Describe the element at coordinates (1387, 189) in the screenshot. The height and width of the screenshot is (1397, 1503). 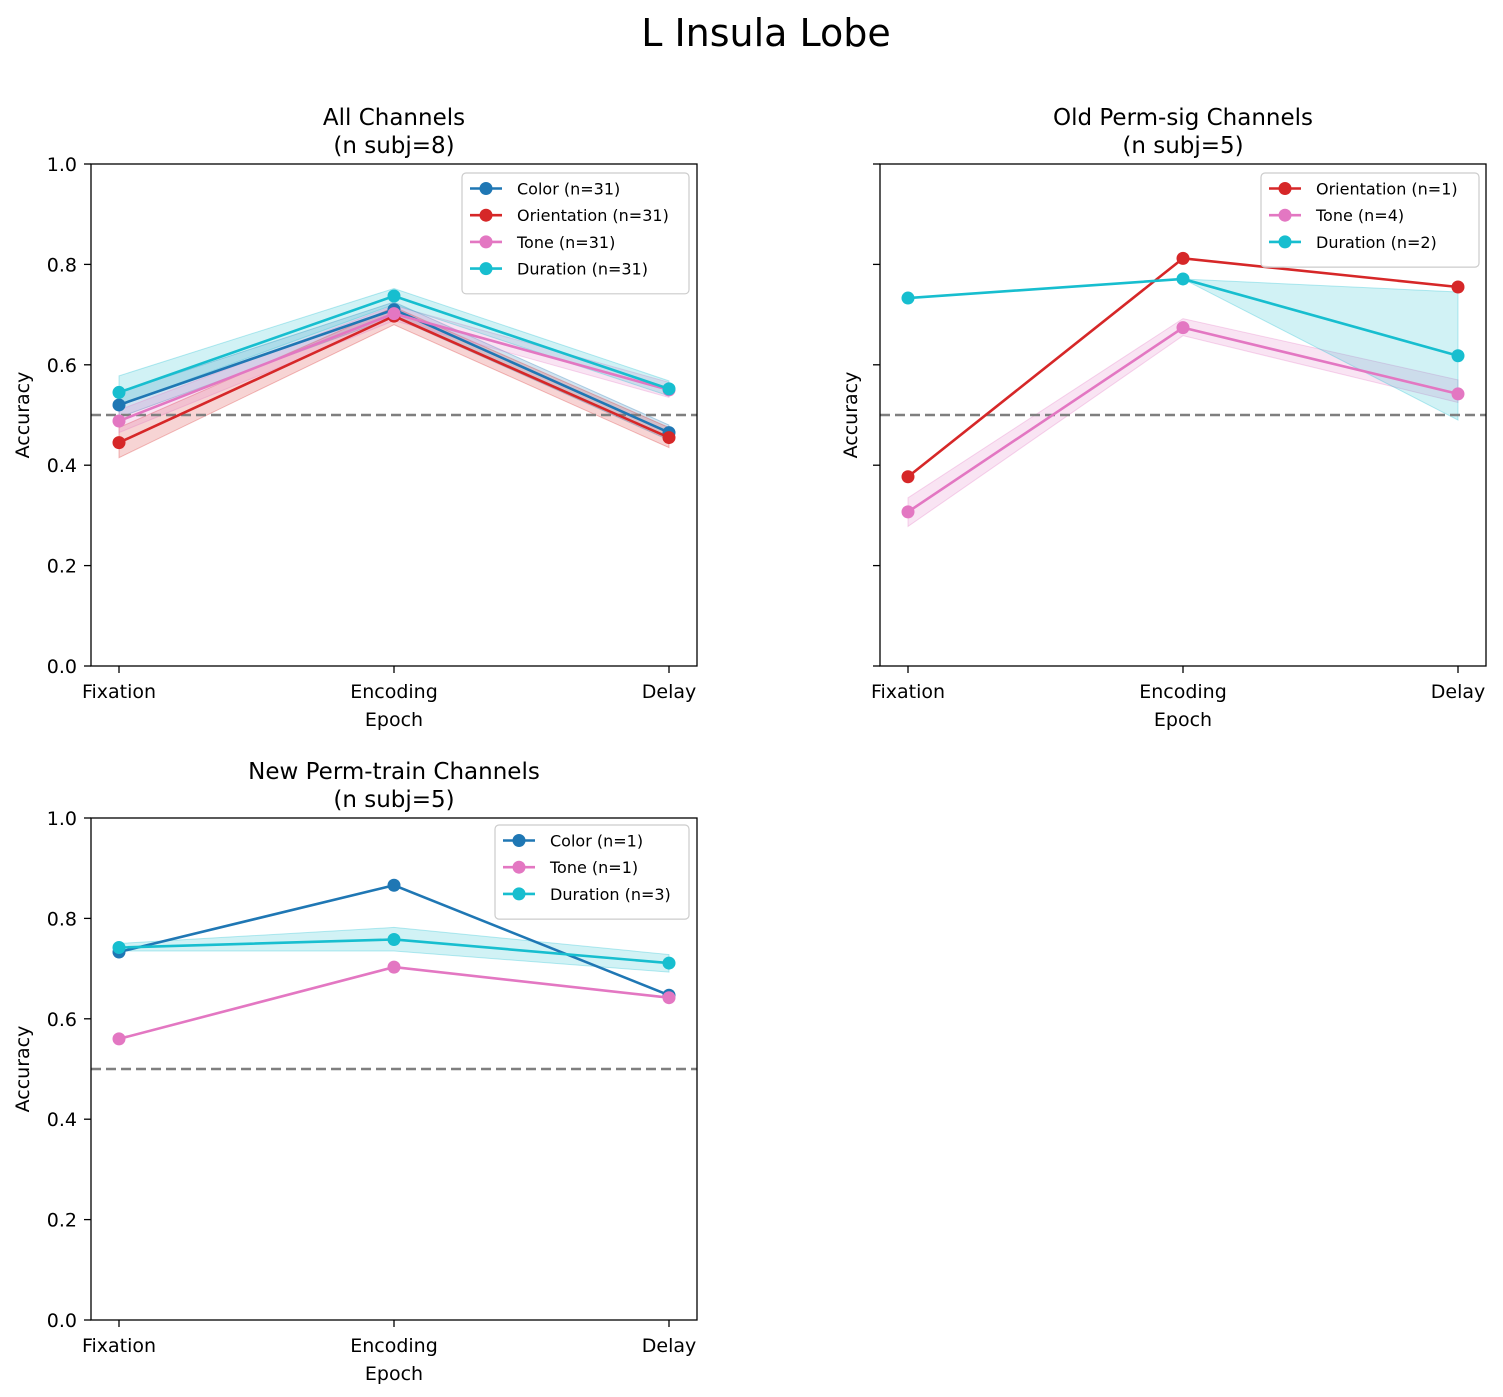
I see `legend-label: Orientation (n=1)` at that location.